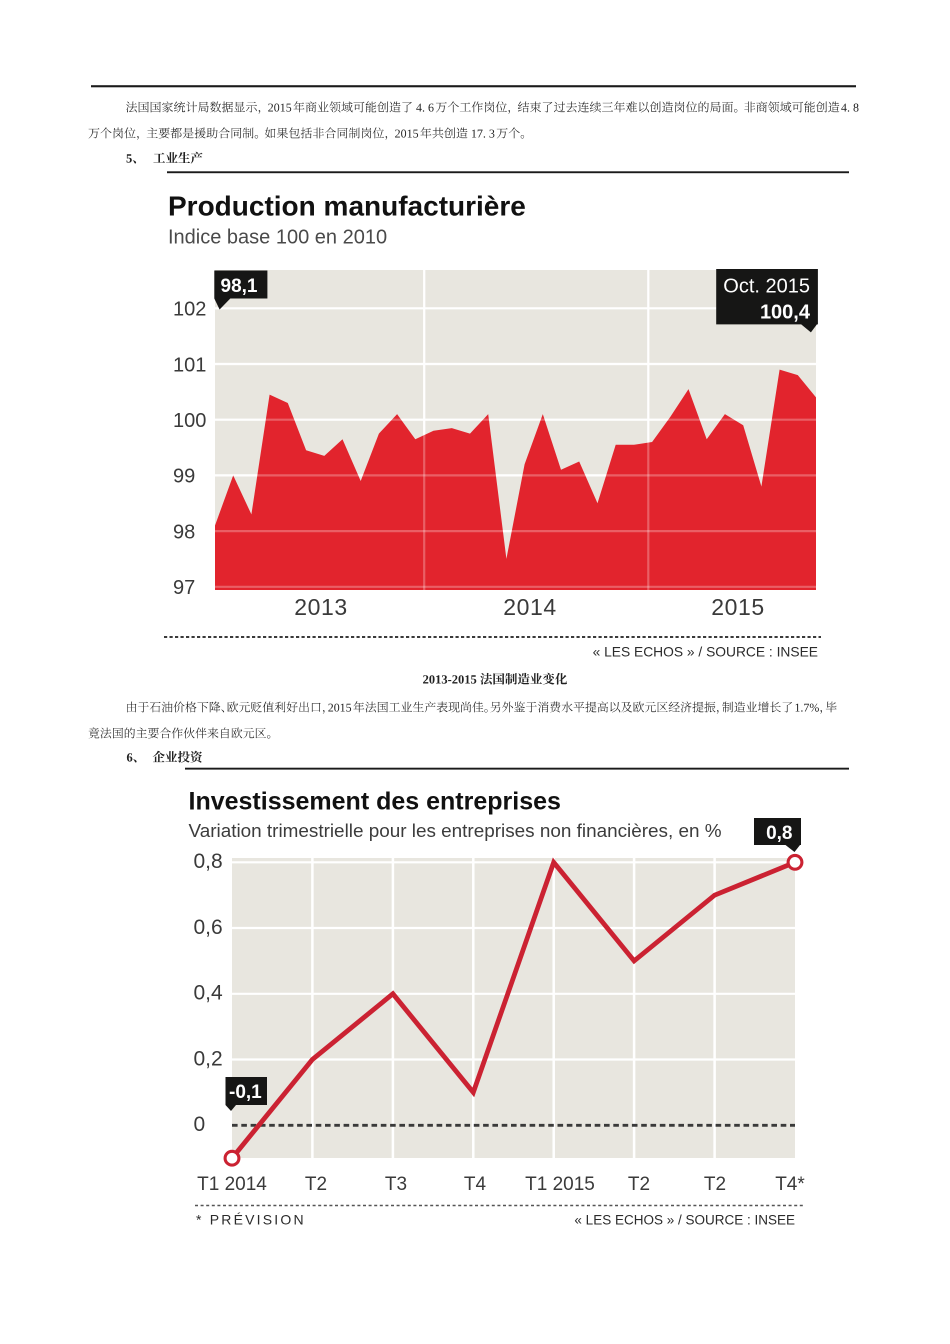 The height and width of the screenshot is (1344, 950). I want to click on svg-text: 98, so click(184, 532).